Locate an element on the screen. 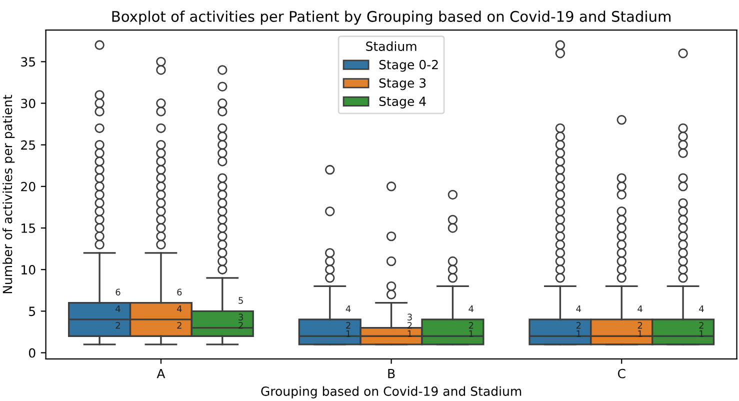  x-axis-title: Grouping based on Covid-19 and Stadium is located at coordinates (391, 392).